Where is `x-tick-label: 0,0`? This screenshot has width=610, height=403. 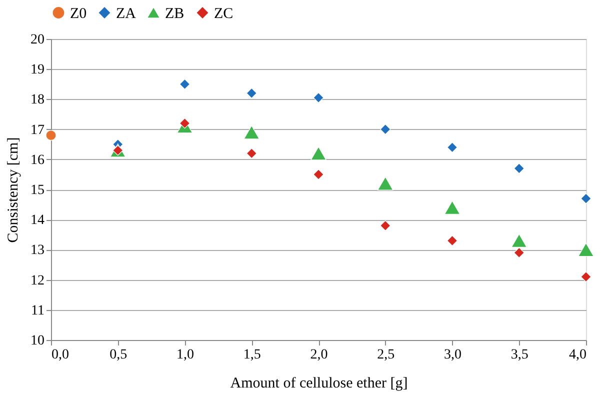
x-tick-label: 0,0 is located at coordinates (60, 355).